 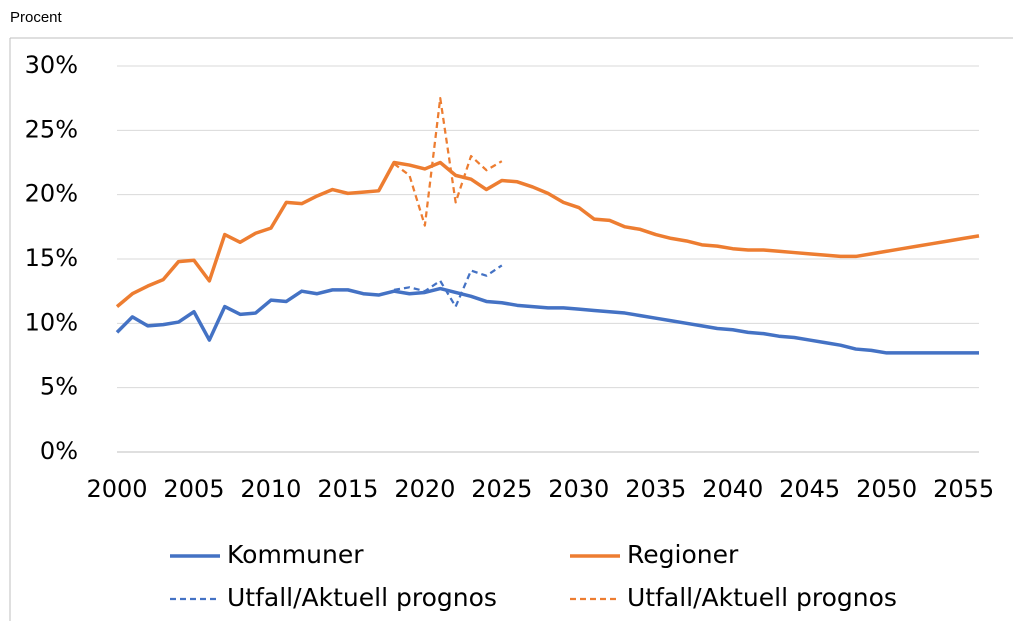 What do you see at coordinates (51, 129) in the screenshot?
I see `y-tick-label: 25%` at bounding box center [51, 129].